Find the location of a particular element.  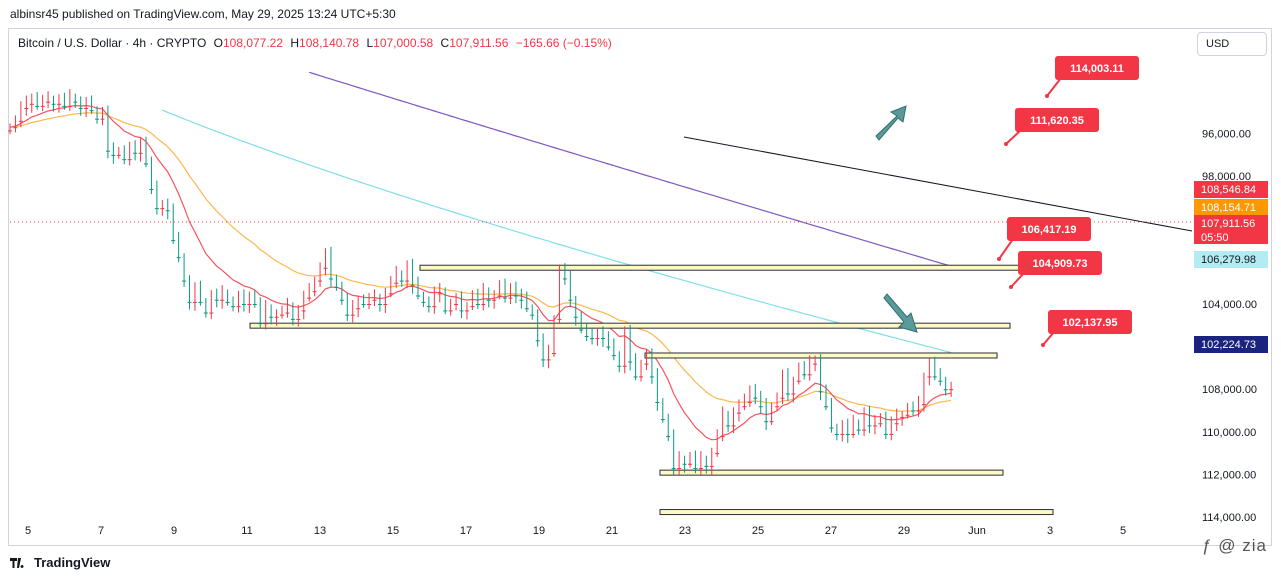

tradingview-logo: TradingView is located at coordinates (60, 562).